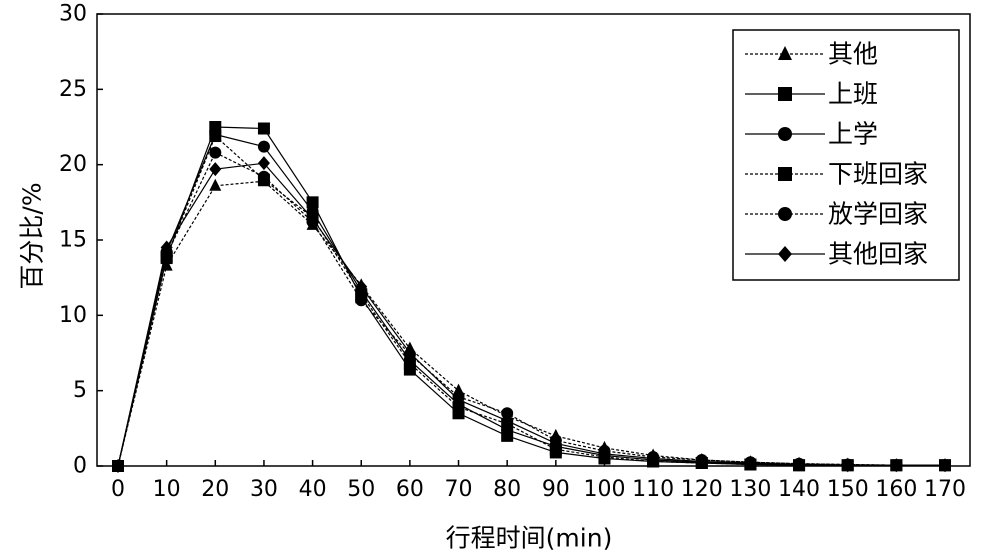 This screenshot has width=1000, height=556. I want to click on y-tick-label: 30, so click(73, 14).